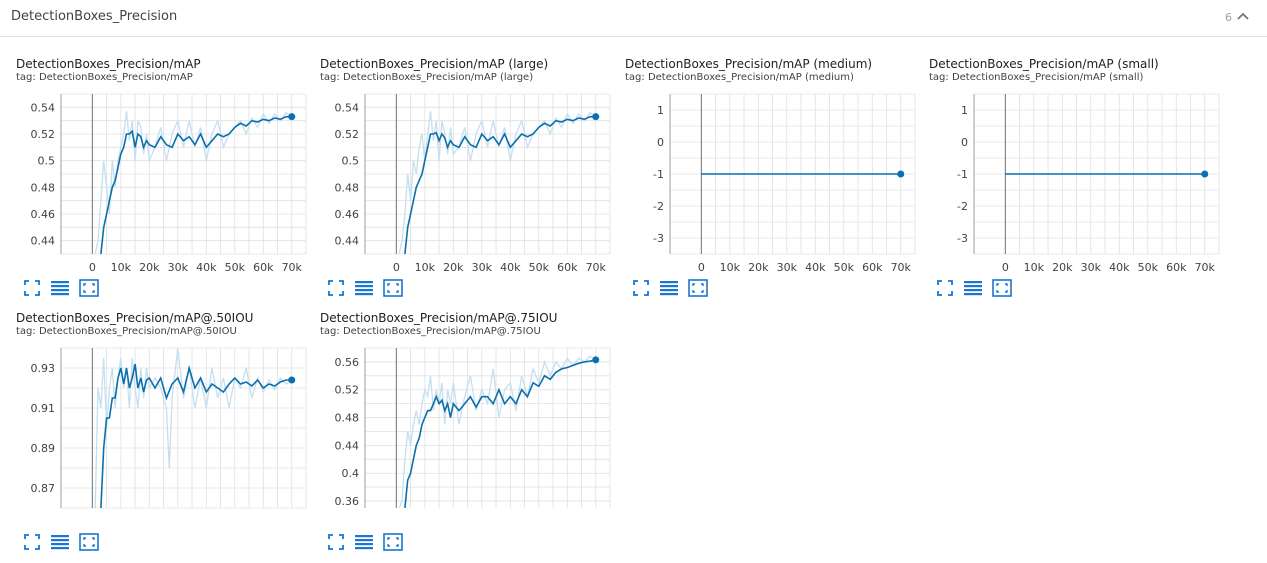  Describe the element at coordinates (43, 107) in the screenshot. I see `y-tick-label: 0.54` at that location.